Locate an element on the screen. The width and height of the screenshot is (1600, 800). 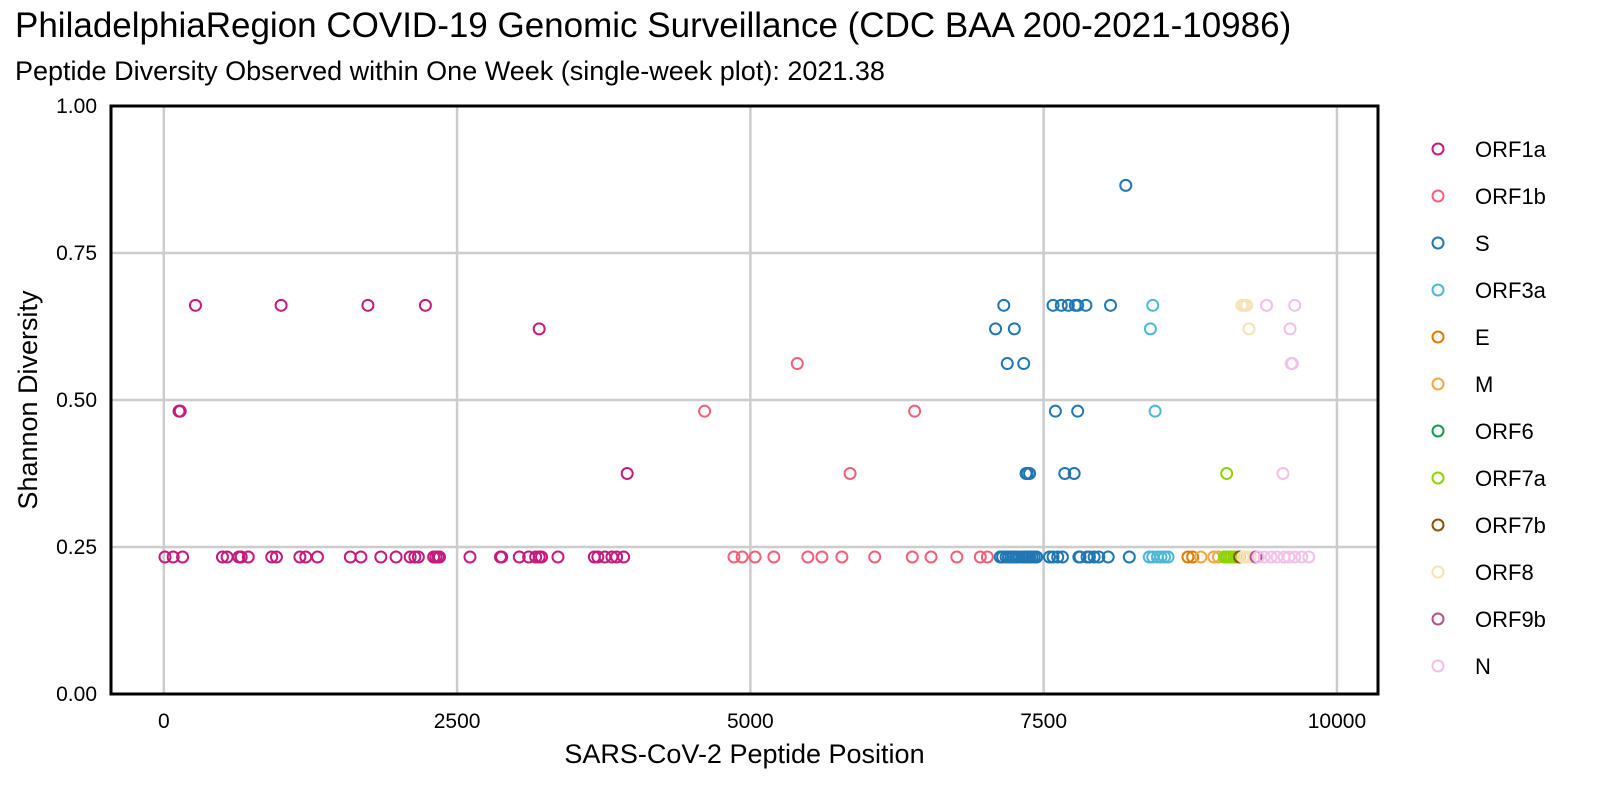
legend-label: ORF1b is located at coordinates (1510, 196).